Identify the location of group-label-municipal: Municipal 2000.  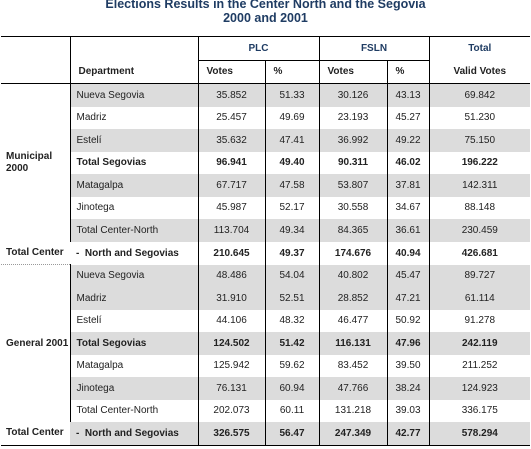
(29, 162).